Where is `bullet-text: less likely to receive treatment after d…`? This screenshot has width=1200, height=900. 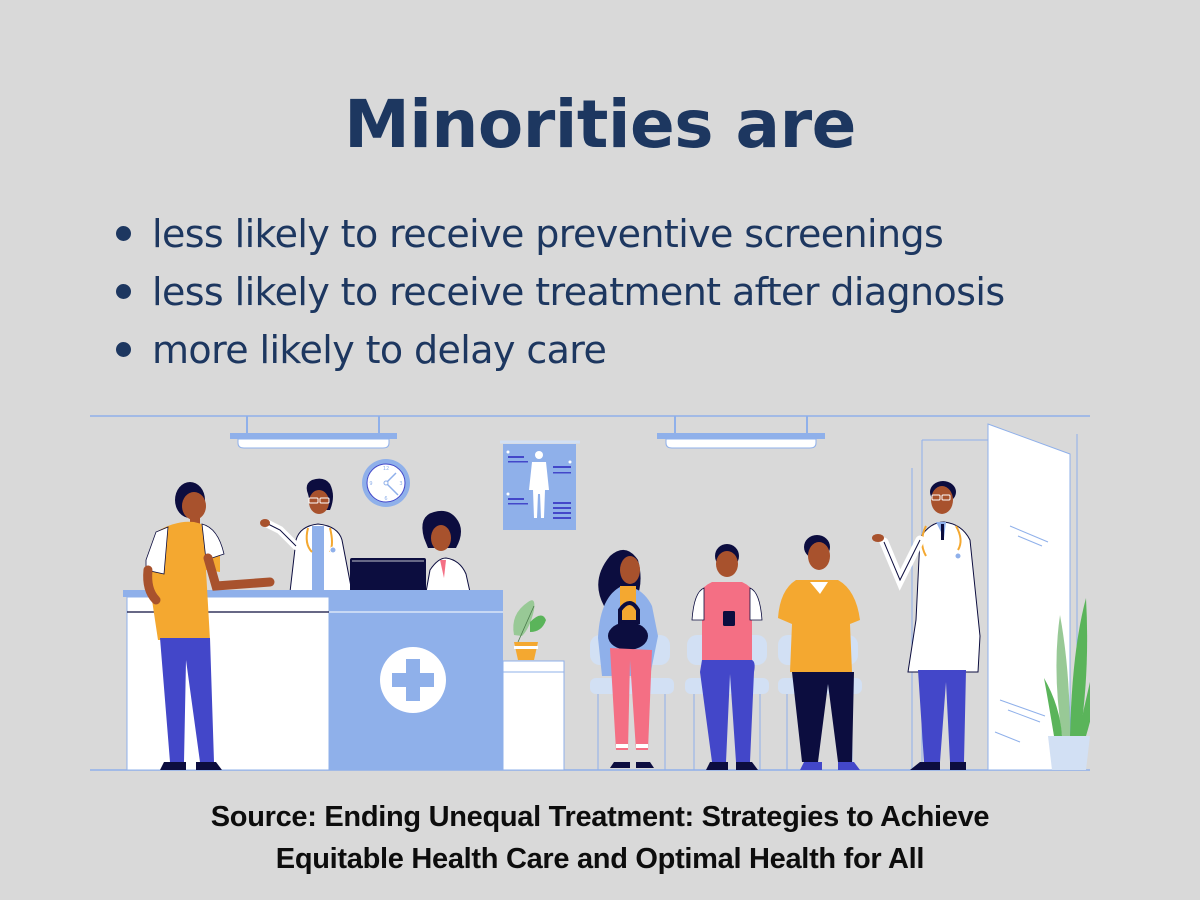 bullet-text: less likely to receive treatment after d… is located at coordinates (578, 292).